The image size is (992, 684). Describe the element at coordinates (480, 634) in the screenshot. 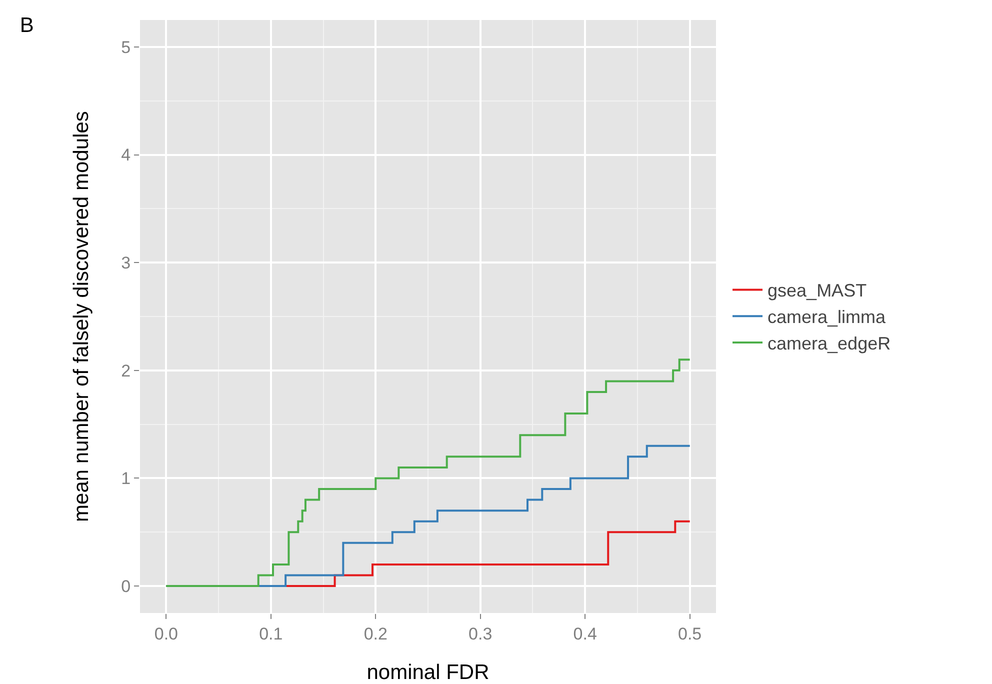

I see `x-tick-label: 0.3` at that location.